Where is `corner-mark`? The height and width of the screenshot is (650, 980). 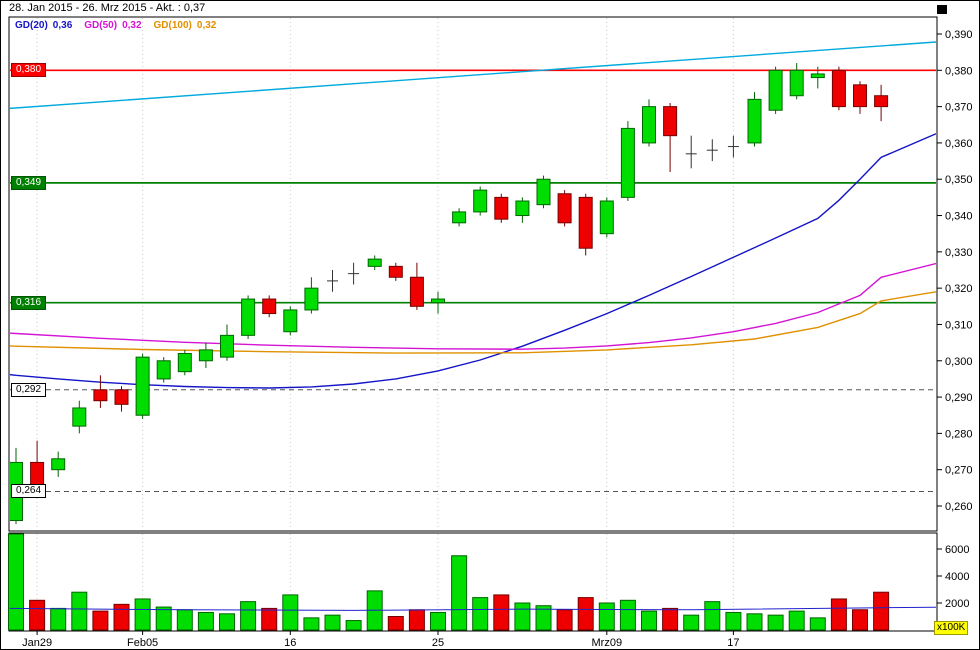
corner-mark is located at coordinates (942, 9).